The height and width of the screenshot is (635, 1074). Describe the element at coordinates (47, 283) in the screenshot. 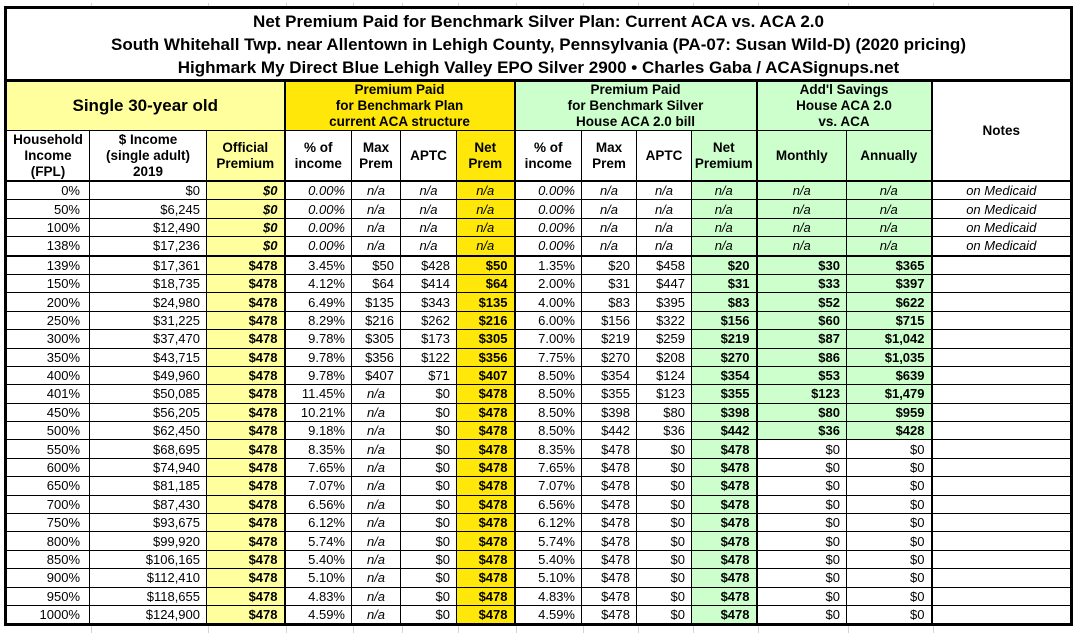

I see `cell-fpl: 150%` at that location.